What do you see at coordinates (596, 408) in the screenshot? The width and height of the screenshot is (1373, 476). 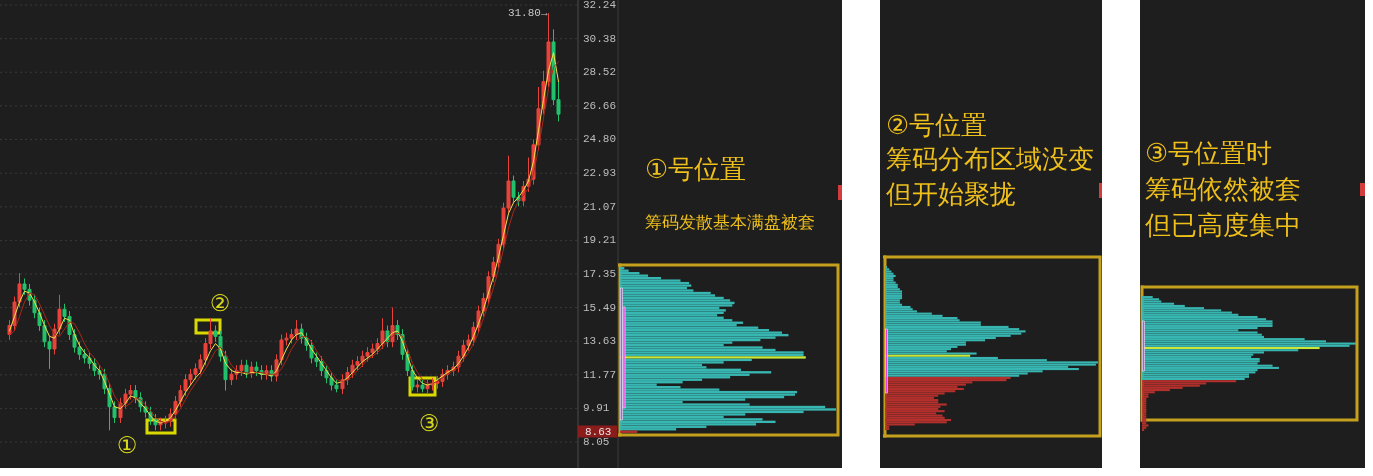 I see `y-tick-label: 9.91` at bounding box center [596, 408].